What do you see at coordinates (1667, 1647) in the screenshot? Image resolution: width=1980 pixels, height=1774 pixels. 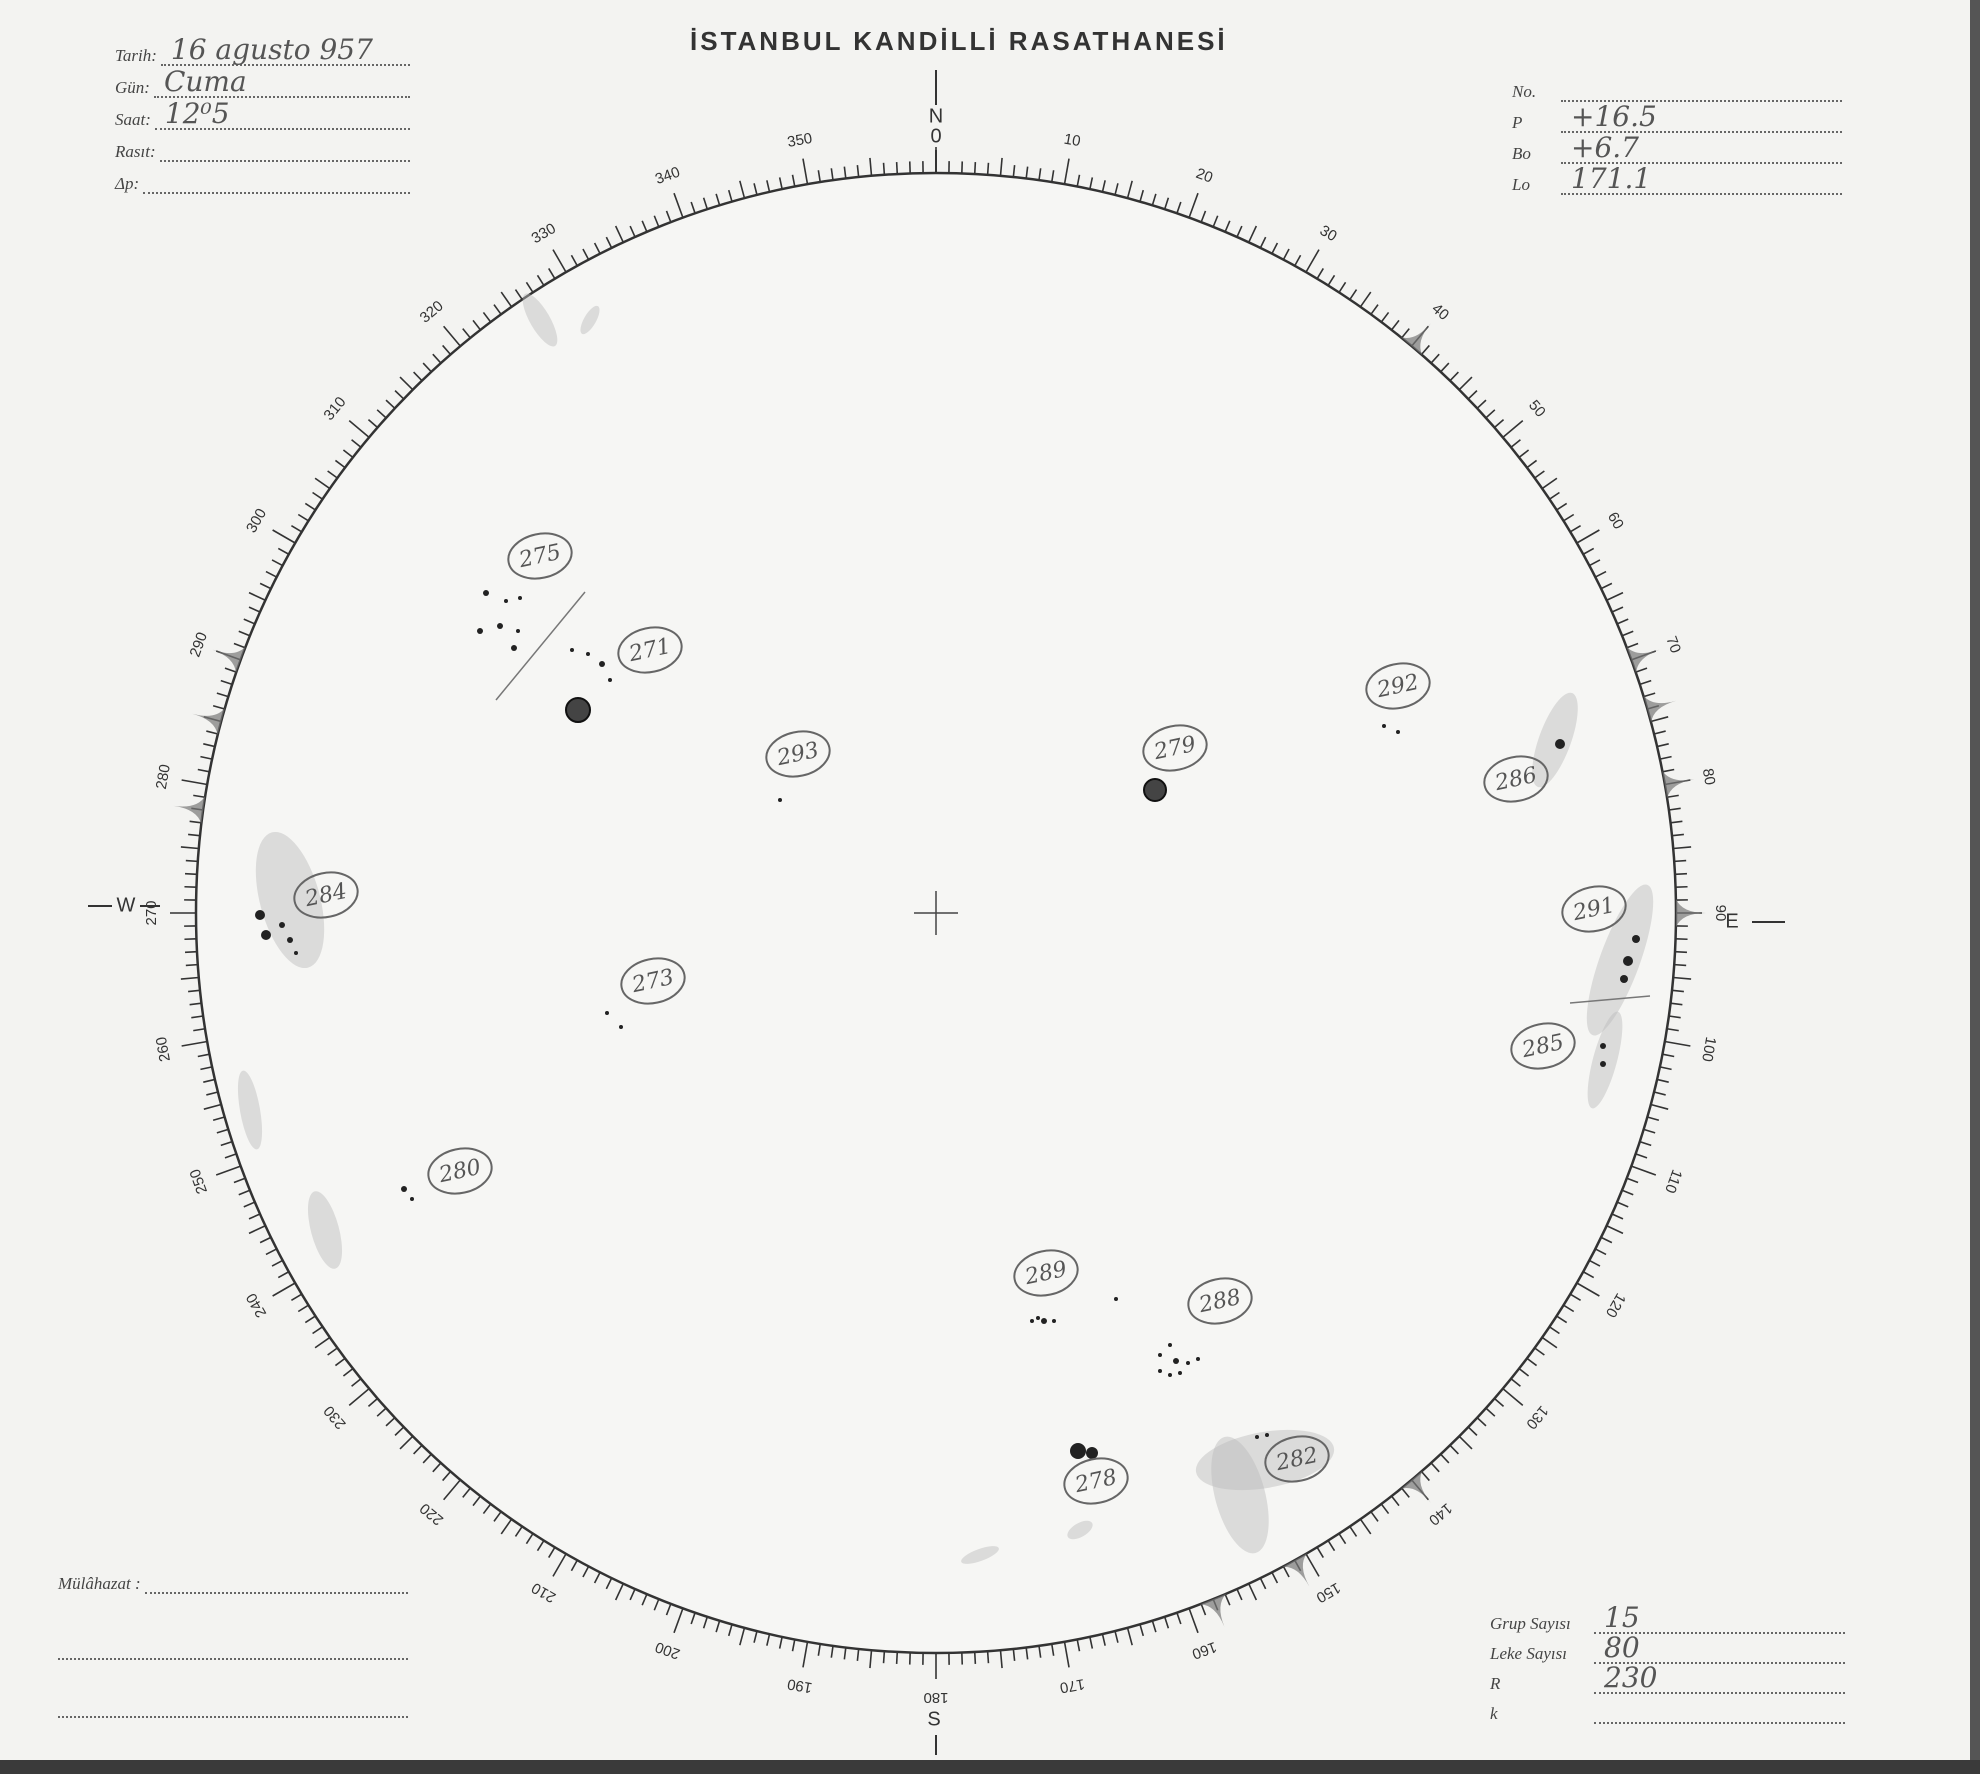 I see `field-lekesayısı: Leke Sayısı 80` at bounding box center [1667, 1647].